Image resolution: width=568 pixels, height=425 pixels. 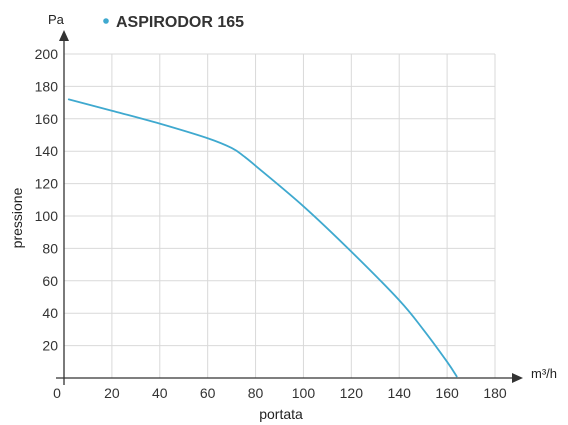 I want to click on legend-label: ASPIRODOR 165, so click(x=180, y=22).